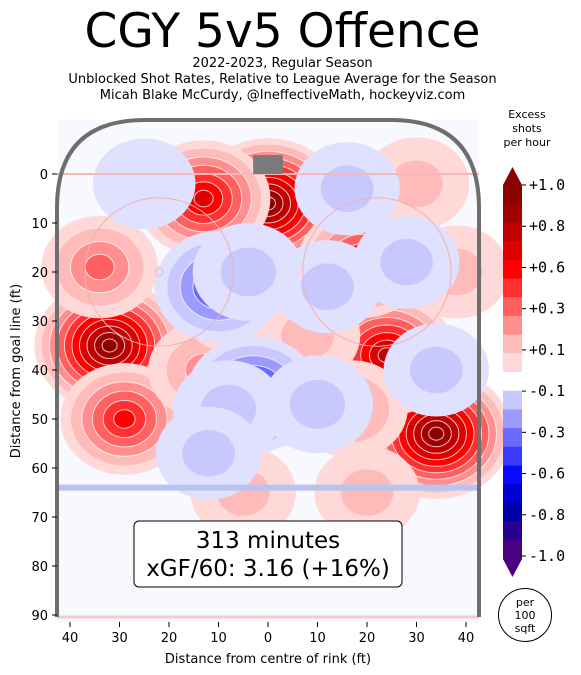 Image resolution: width=581 pixels, height=675 pixels. I want to click on faceoff-circle-right, so click(377, 272).